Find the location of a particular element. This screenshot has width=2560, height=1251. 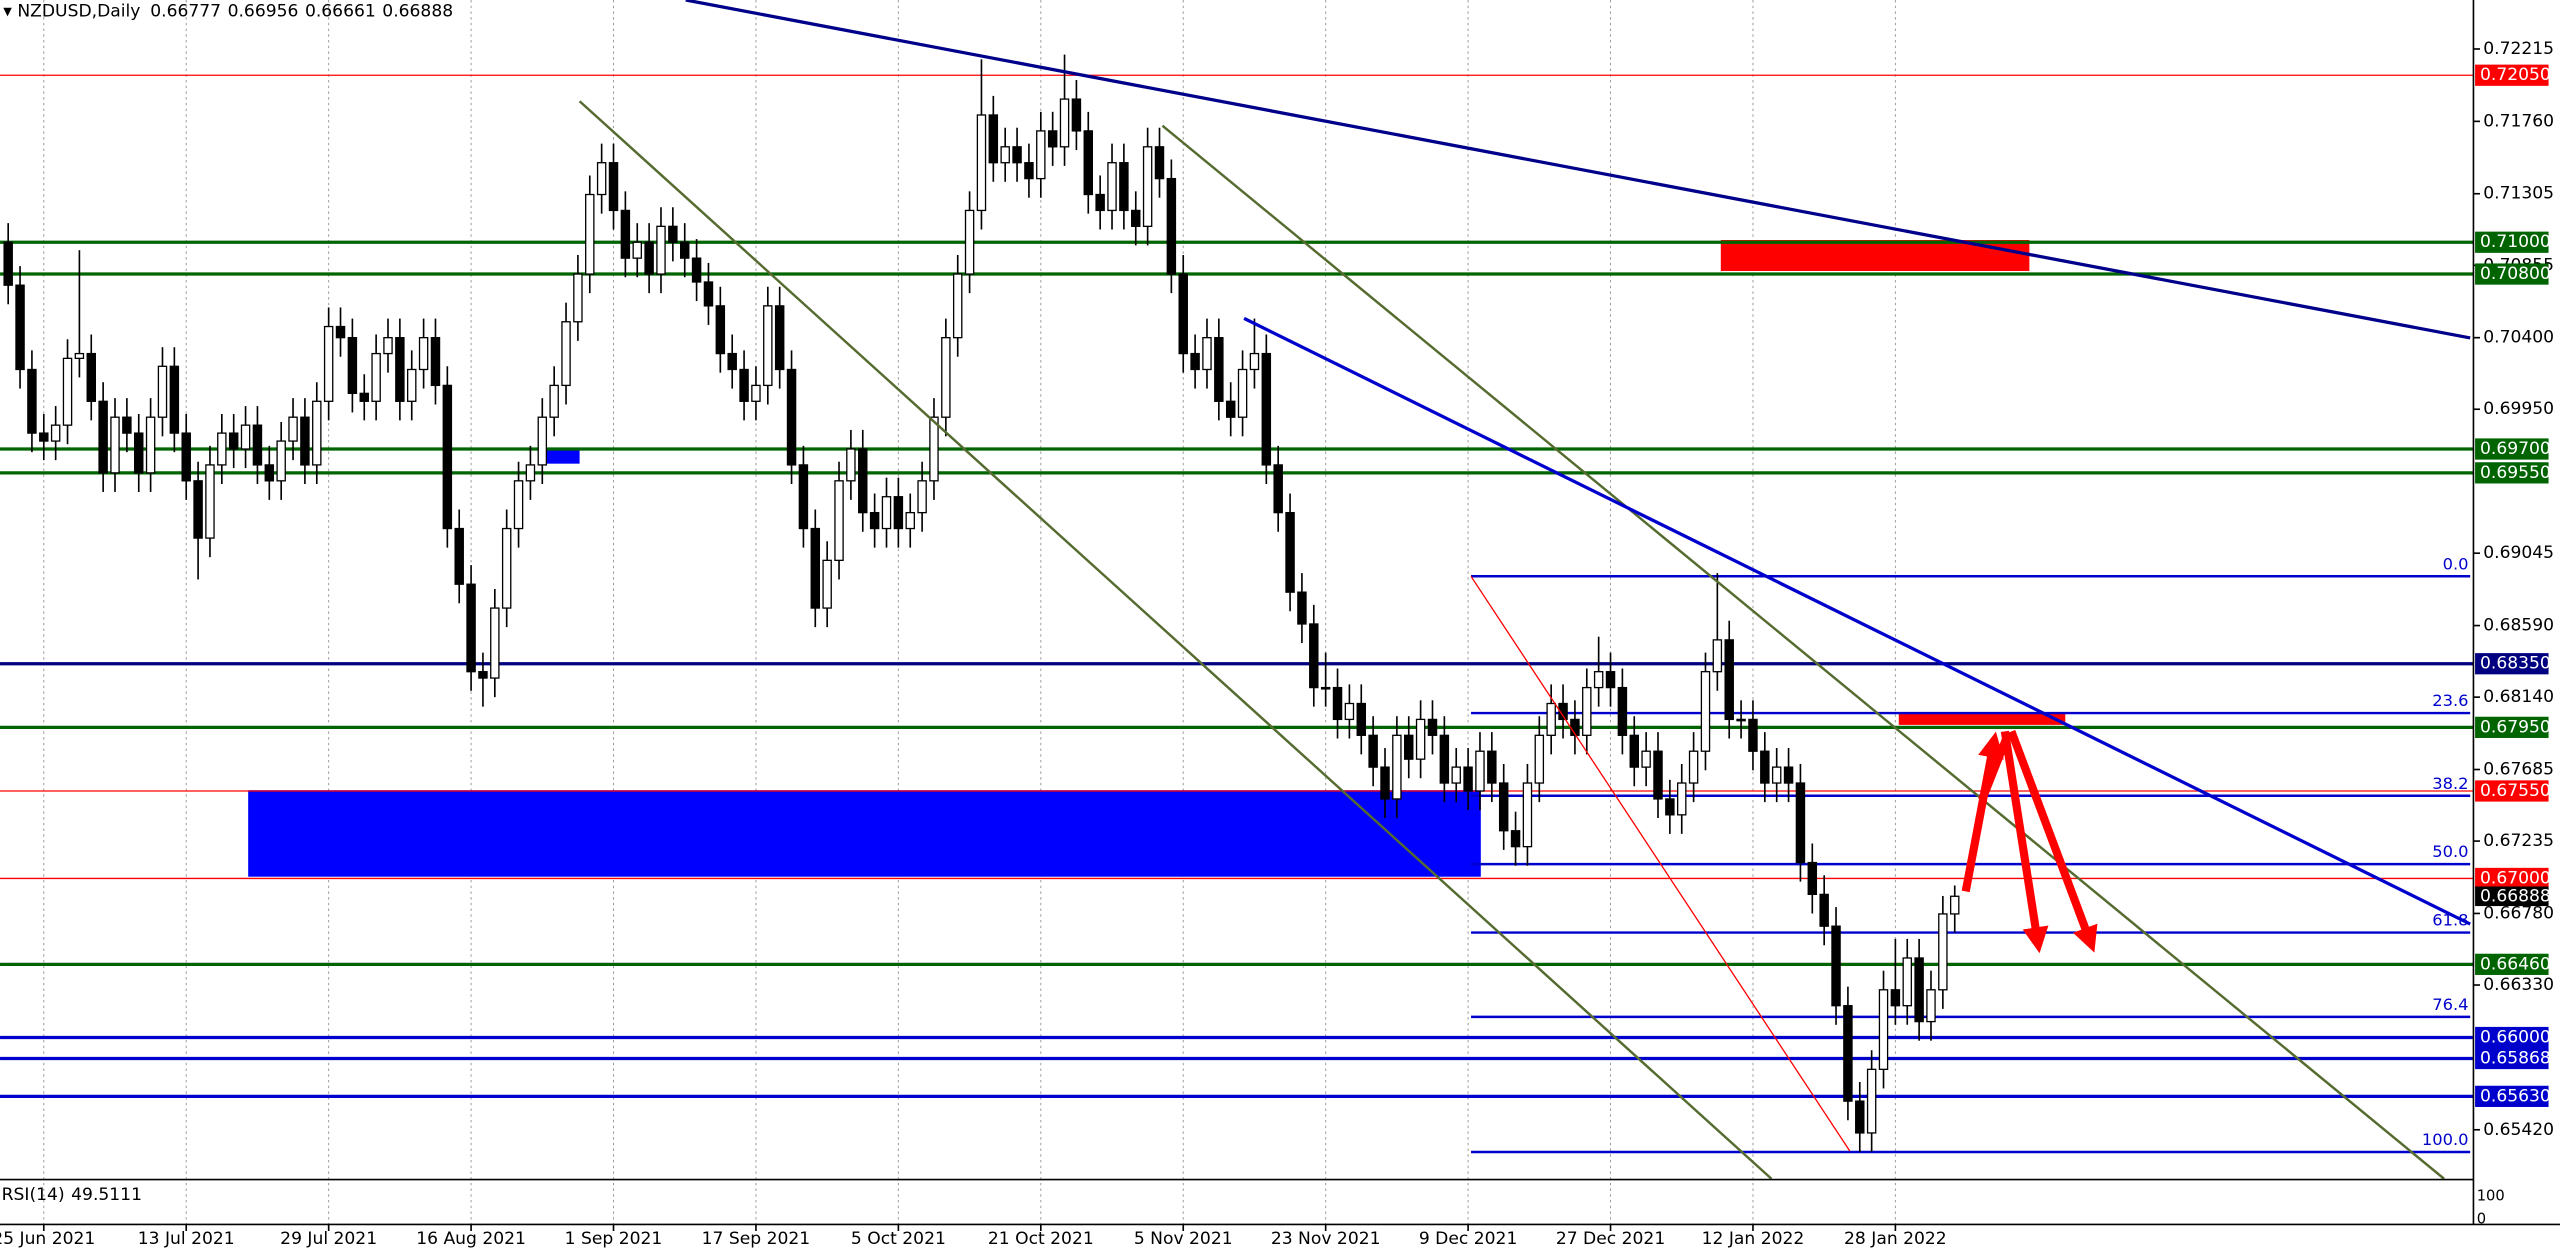

x-tick-label: 21 Oct 2021 is located at coordinates (1041, 1239).